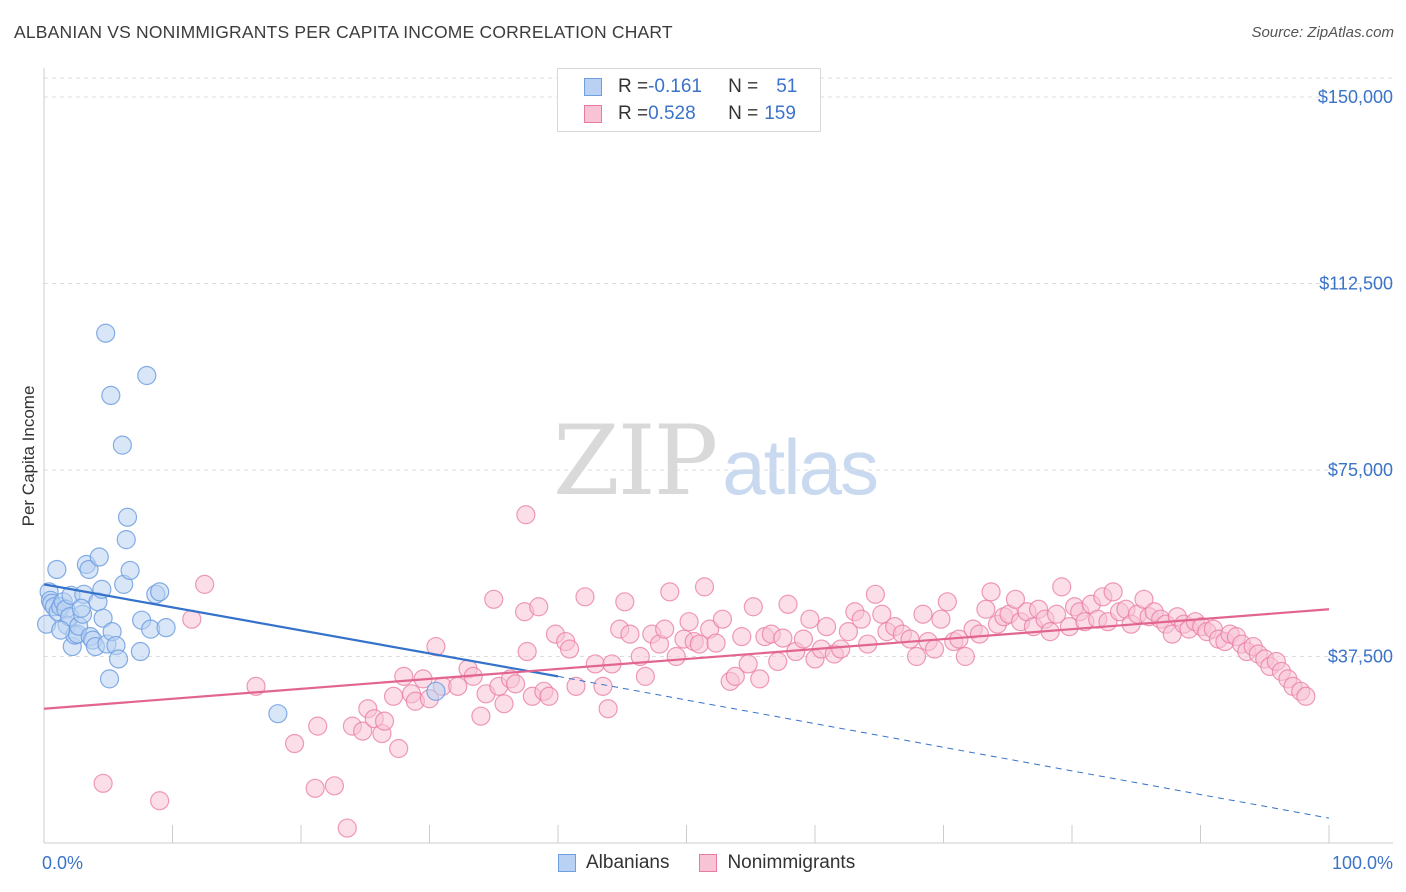 This screenshot has width=1406, height=892. I want to click on watermark: ZIPatlas, so click(716, 461).